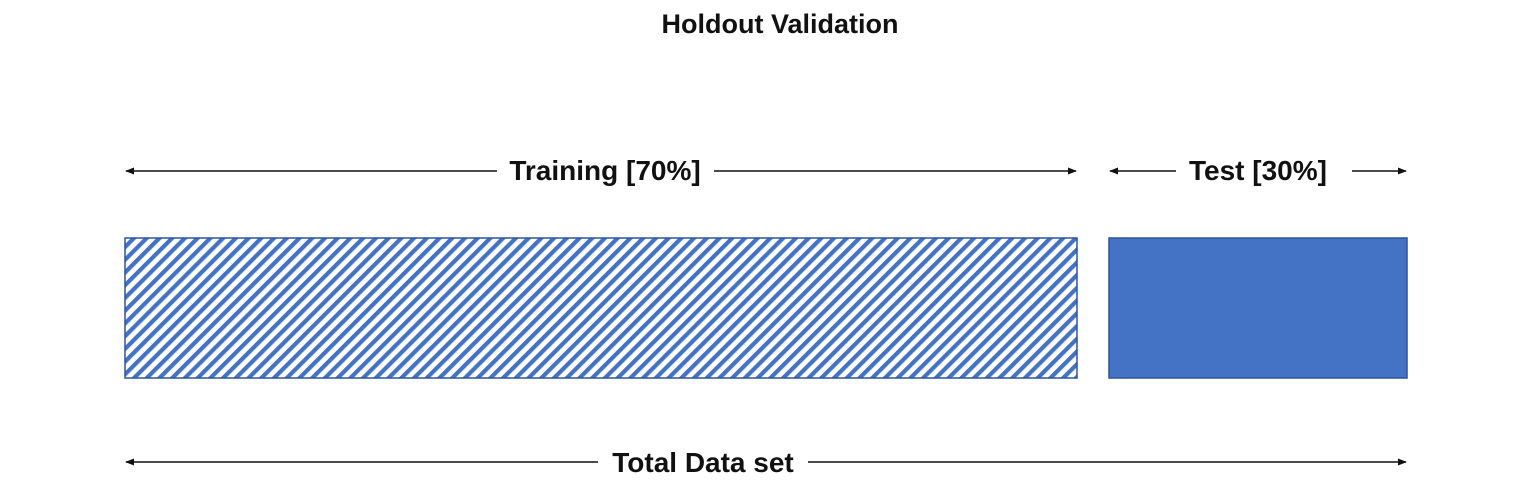  Describe the element at coordinates (604, 170) in the screenshot. I see `training-label: Training [70%]` at that location.